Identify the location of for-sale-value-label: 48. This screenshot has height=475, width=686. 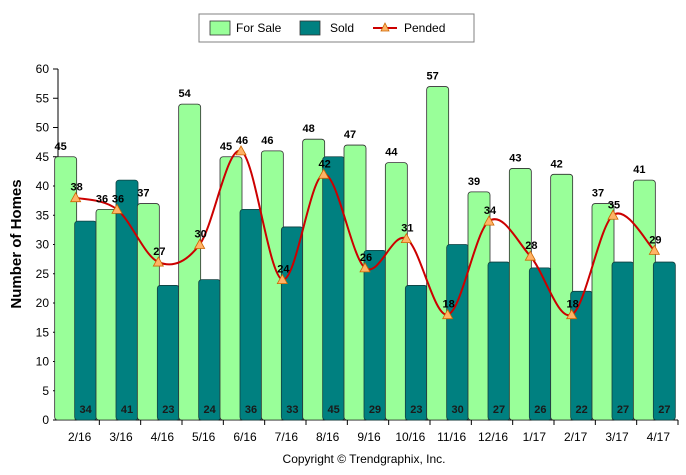
(309, 129).